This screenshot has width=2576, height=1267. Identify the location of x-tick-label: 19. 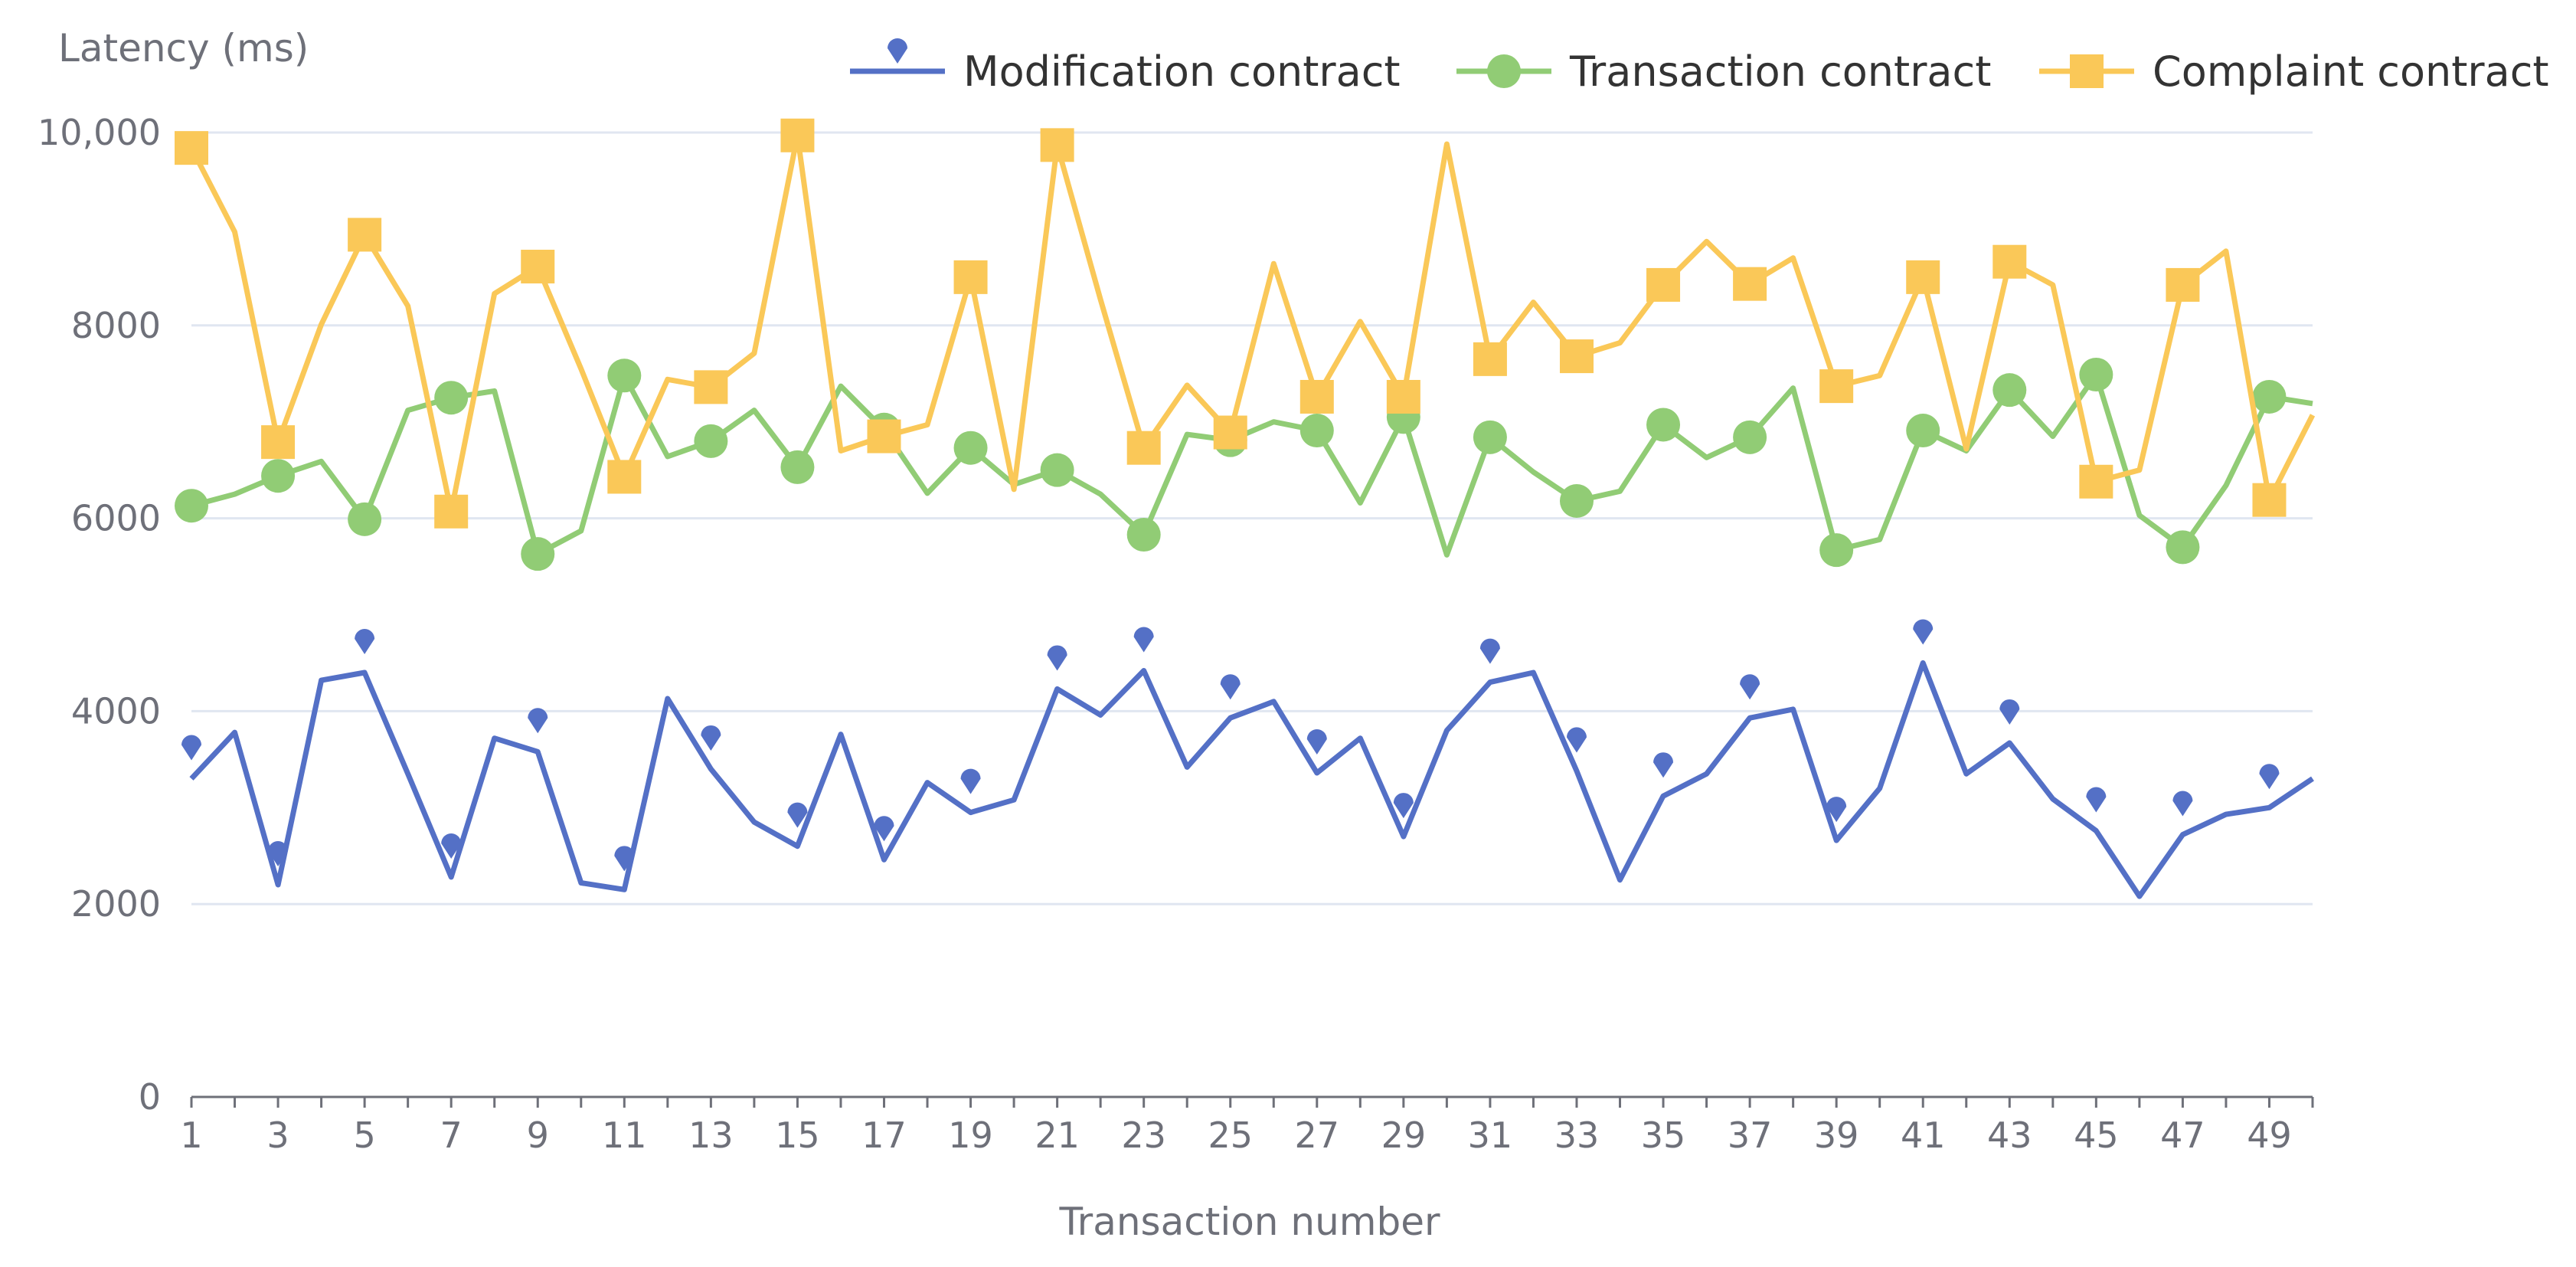
(970, 1135).